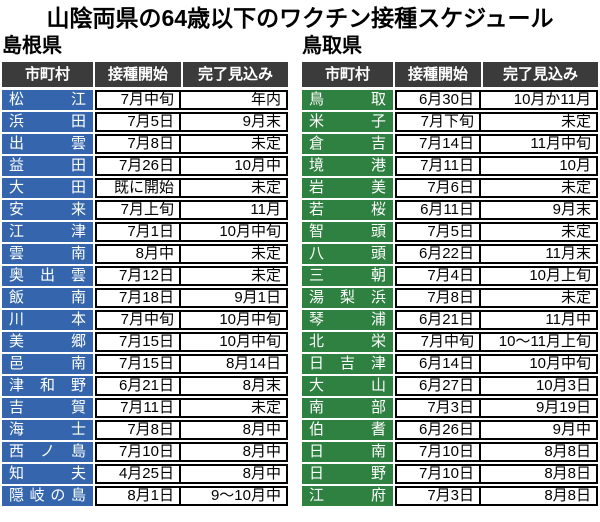 This screenshot has height=522, width=600. Describe the element at coordinates (538, 408) in the screenshot. I see `completion-estimate-cell: 9月19日` at that location.